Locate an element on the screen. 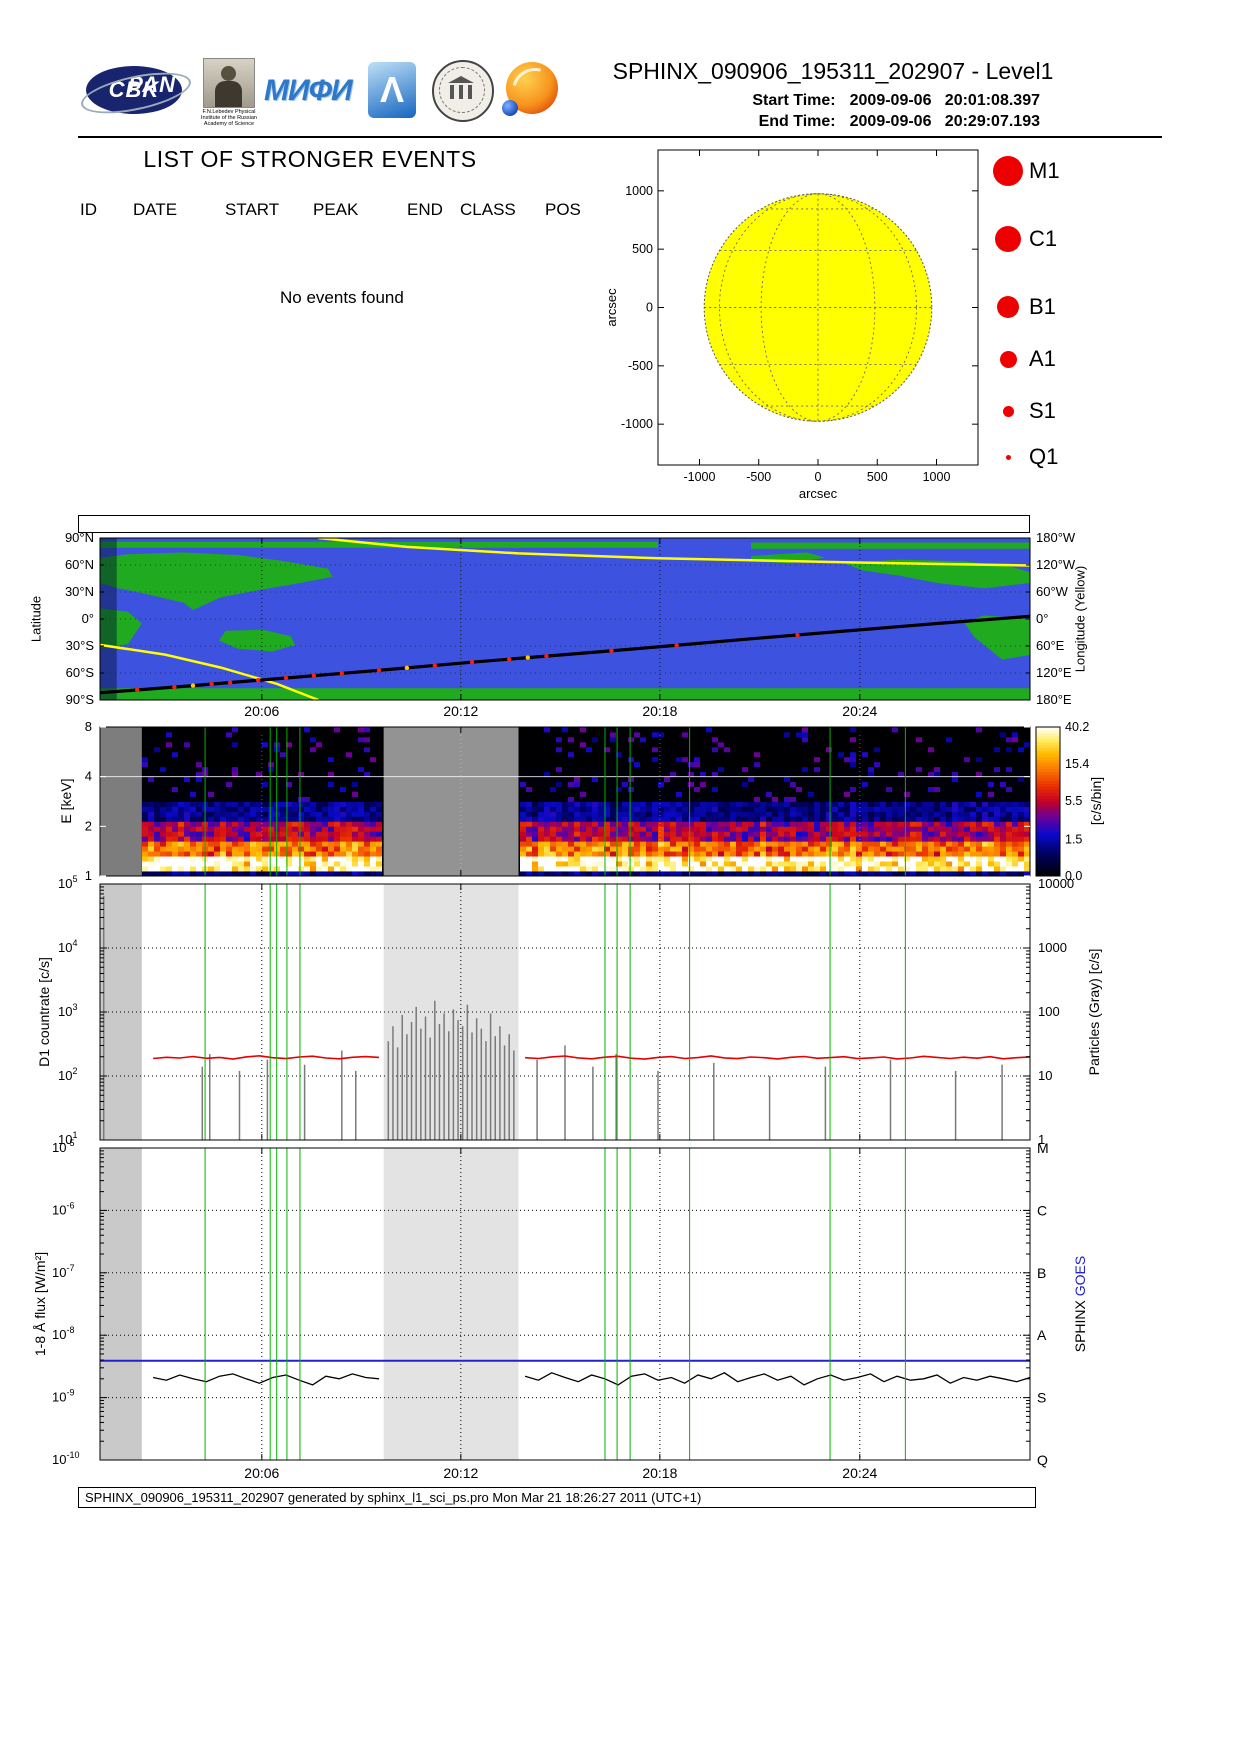  legend-item-S1: S1 is located at coordinates (1045, 411).